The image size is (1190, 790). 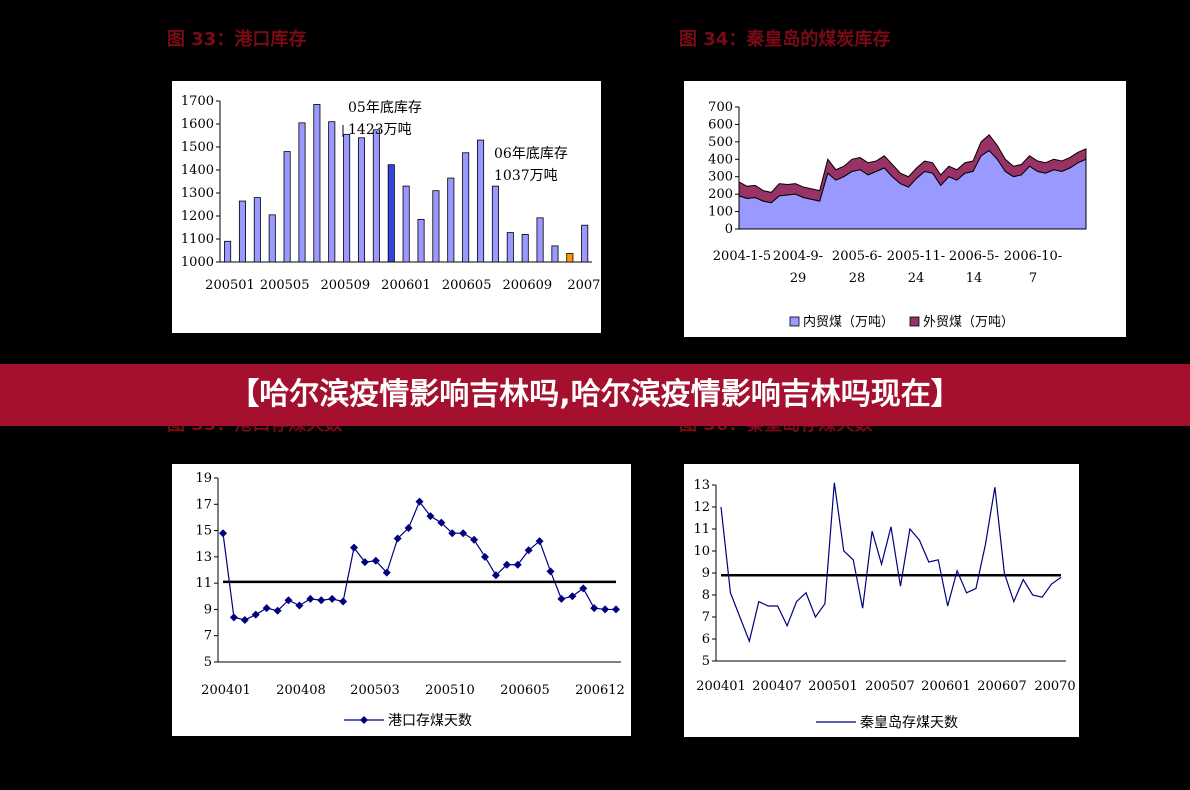 I want to click on y-tick-label: 5, so click(x=706, y=661).